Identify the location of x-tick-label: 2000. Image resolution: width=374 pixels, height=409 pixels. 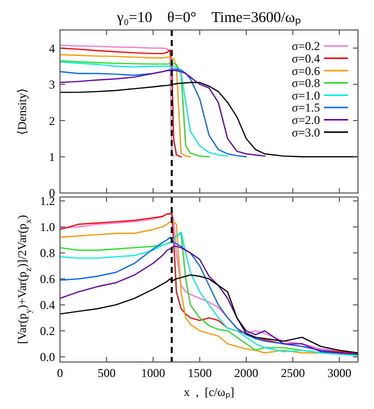
(246, 373).